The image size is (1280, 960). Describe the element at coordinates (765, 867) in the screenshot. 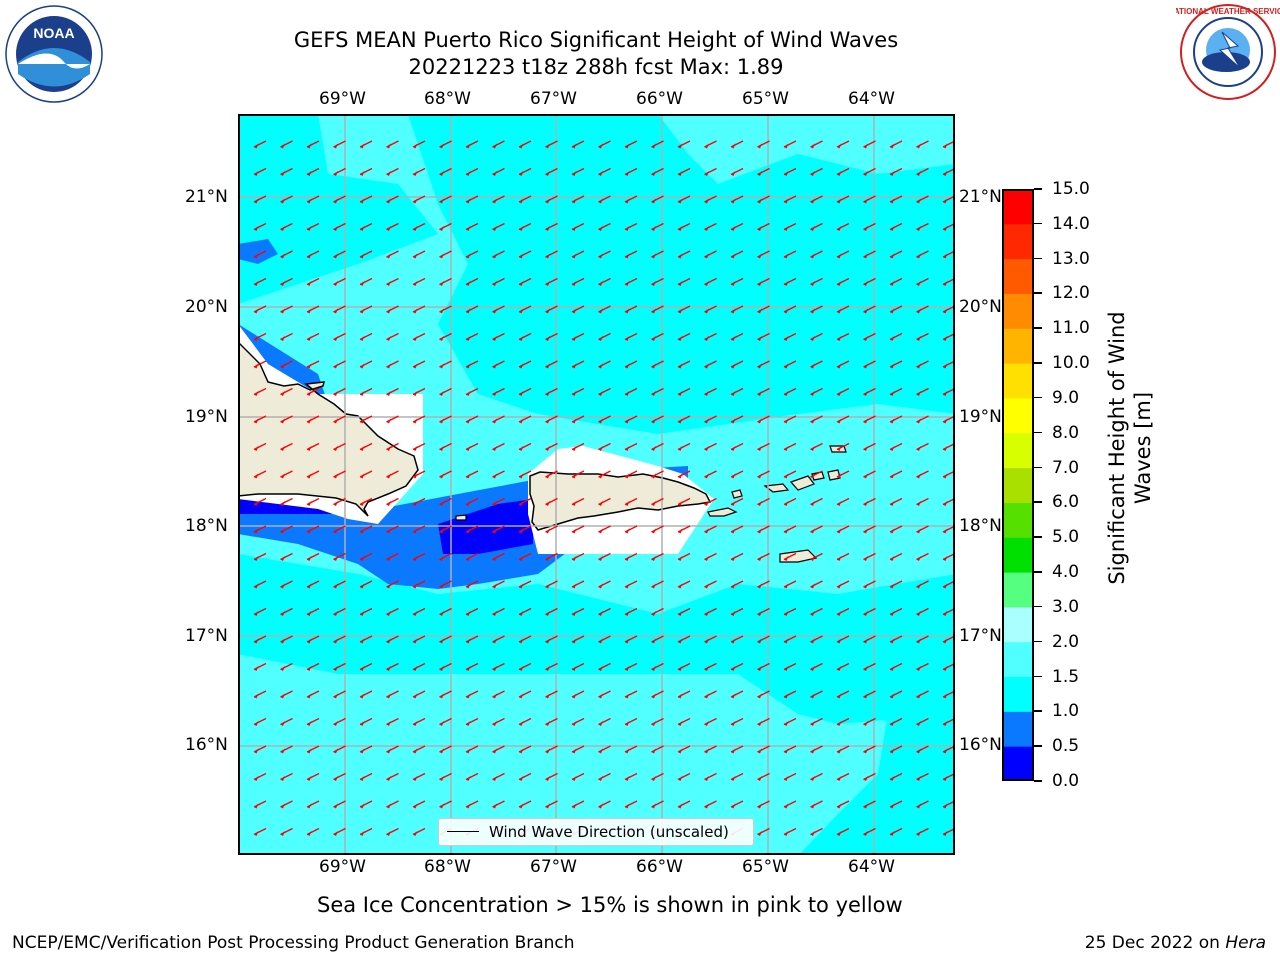

I see `lon-label-bottom: 65°W` at that location.